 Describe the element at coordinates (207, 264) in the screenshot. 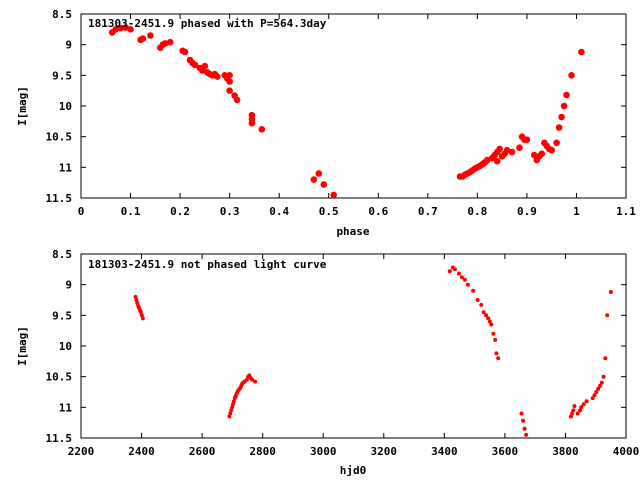

I see `chart-title: 181303-2451.9 not phased light curve` at that location.